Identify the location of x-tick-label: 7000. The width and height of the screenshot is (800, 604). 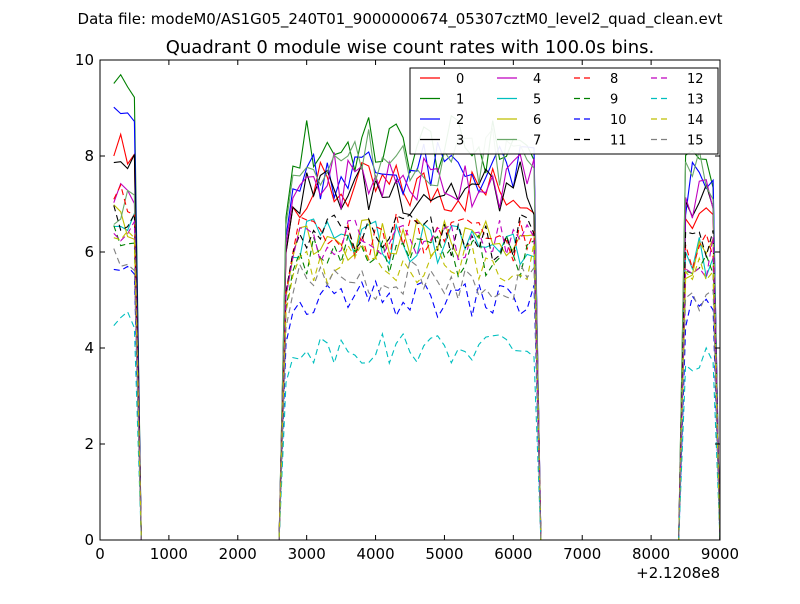
(582, 554).